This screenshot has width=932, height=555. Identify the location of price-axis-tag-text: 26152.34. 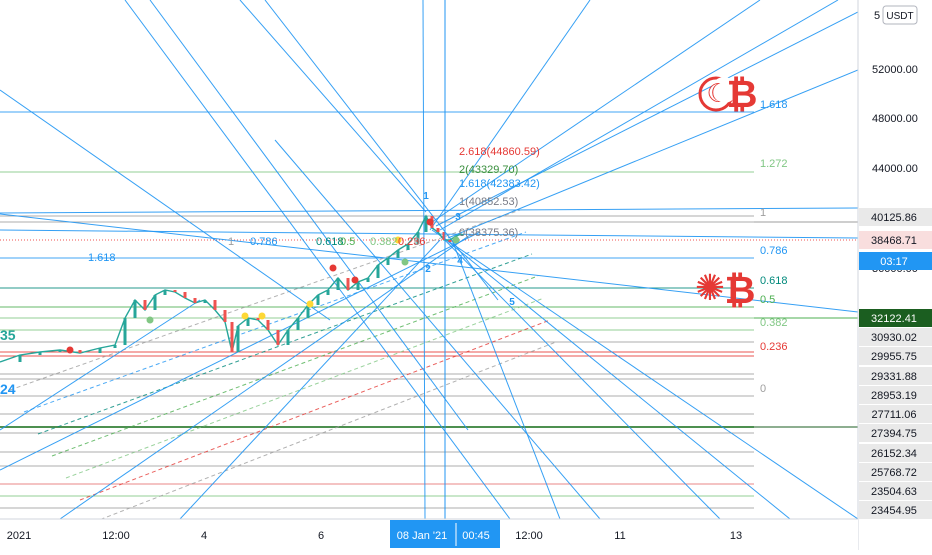
(894, 454).